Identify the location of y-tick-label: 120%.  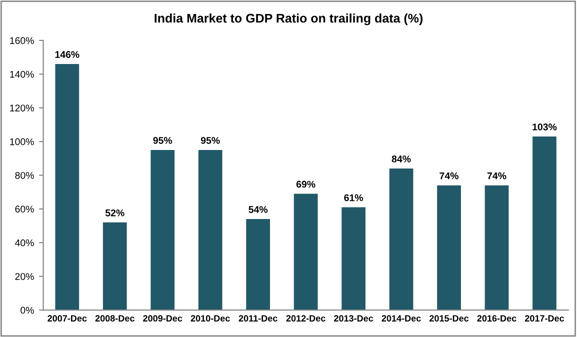
(22, 108).